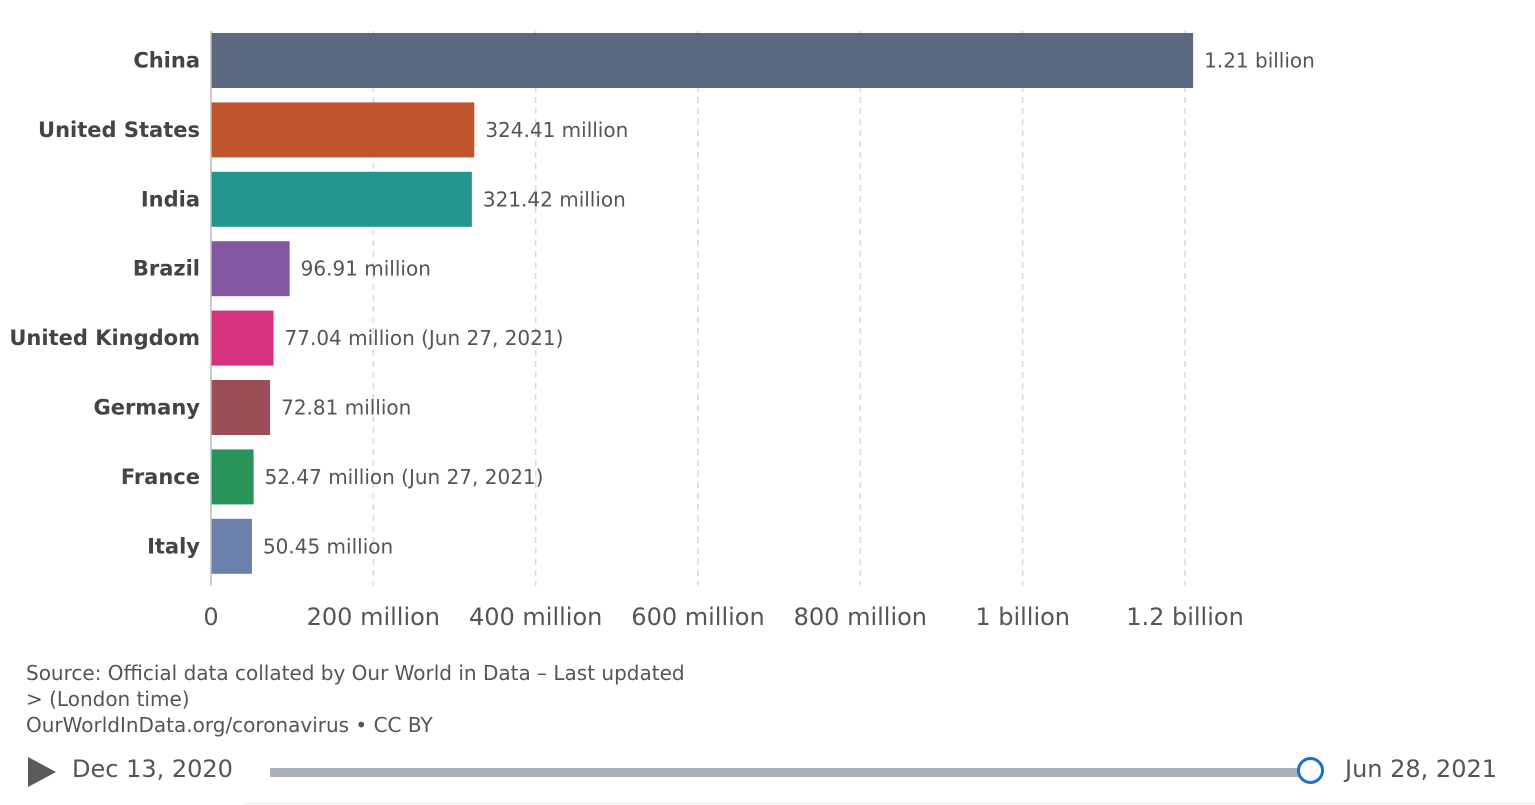 The image size is (1535, 805). What do you see at coordinates (860, 617) in the screenshot?
I see `x-tick-label: 800 million` at bounding box center [860, 617].